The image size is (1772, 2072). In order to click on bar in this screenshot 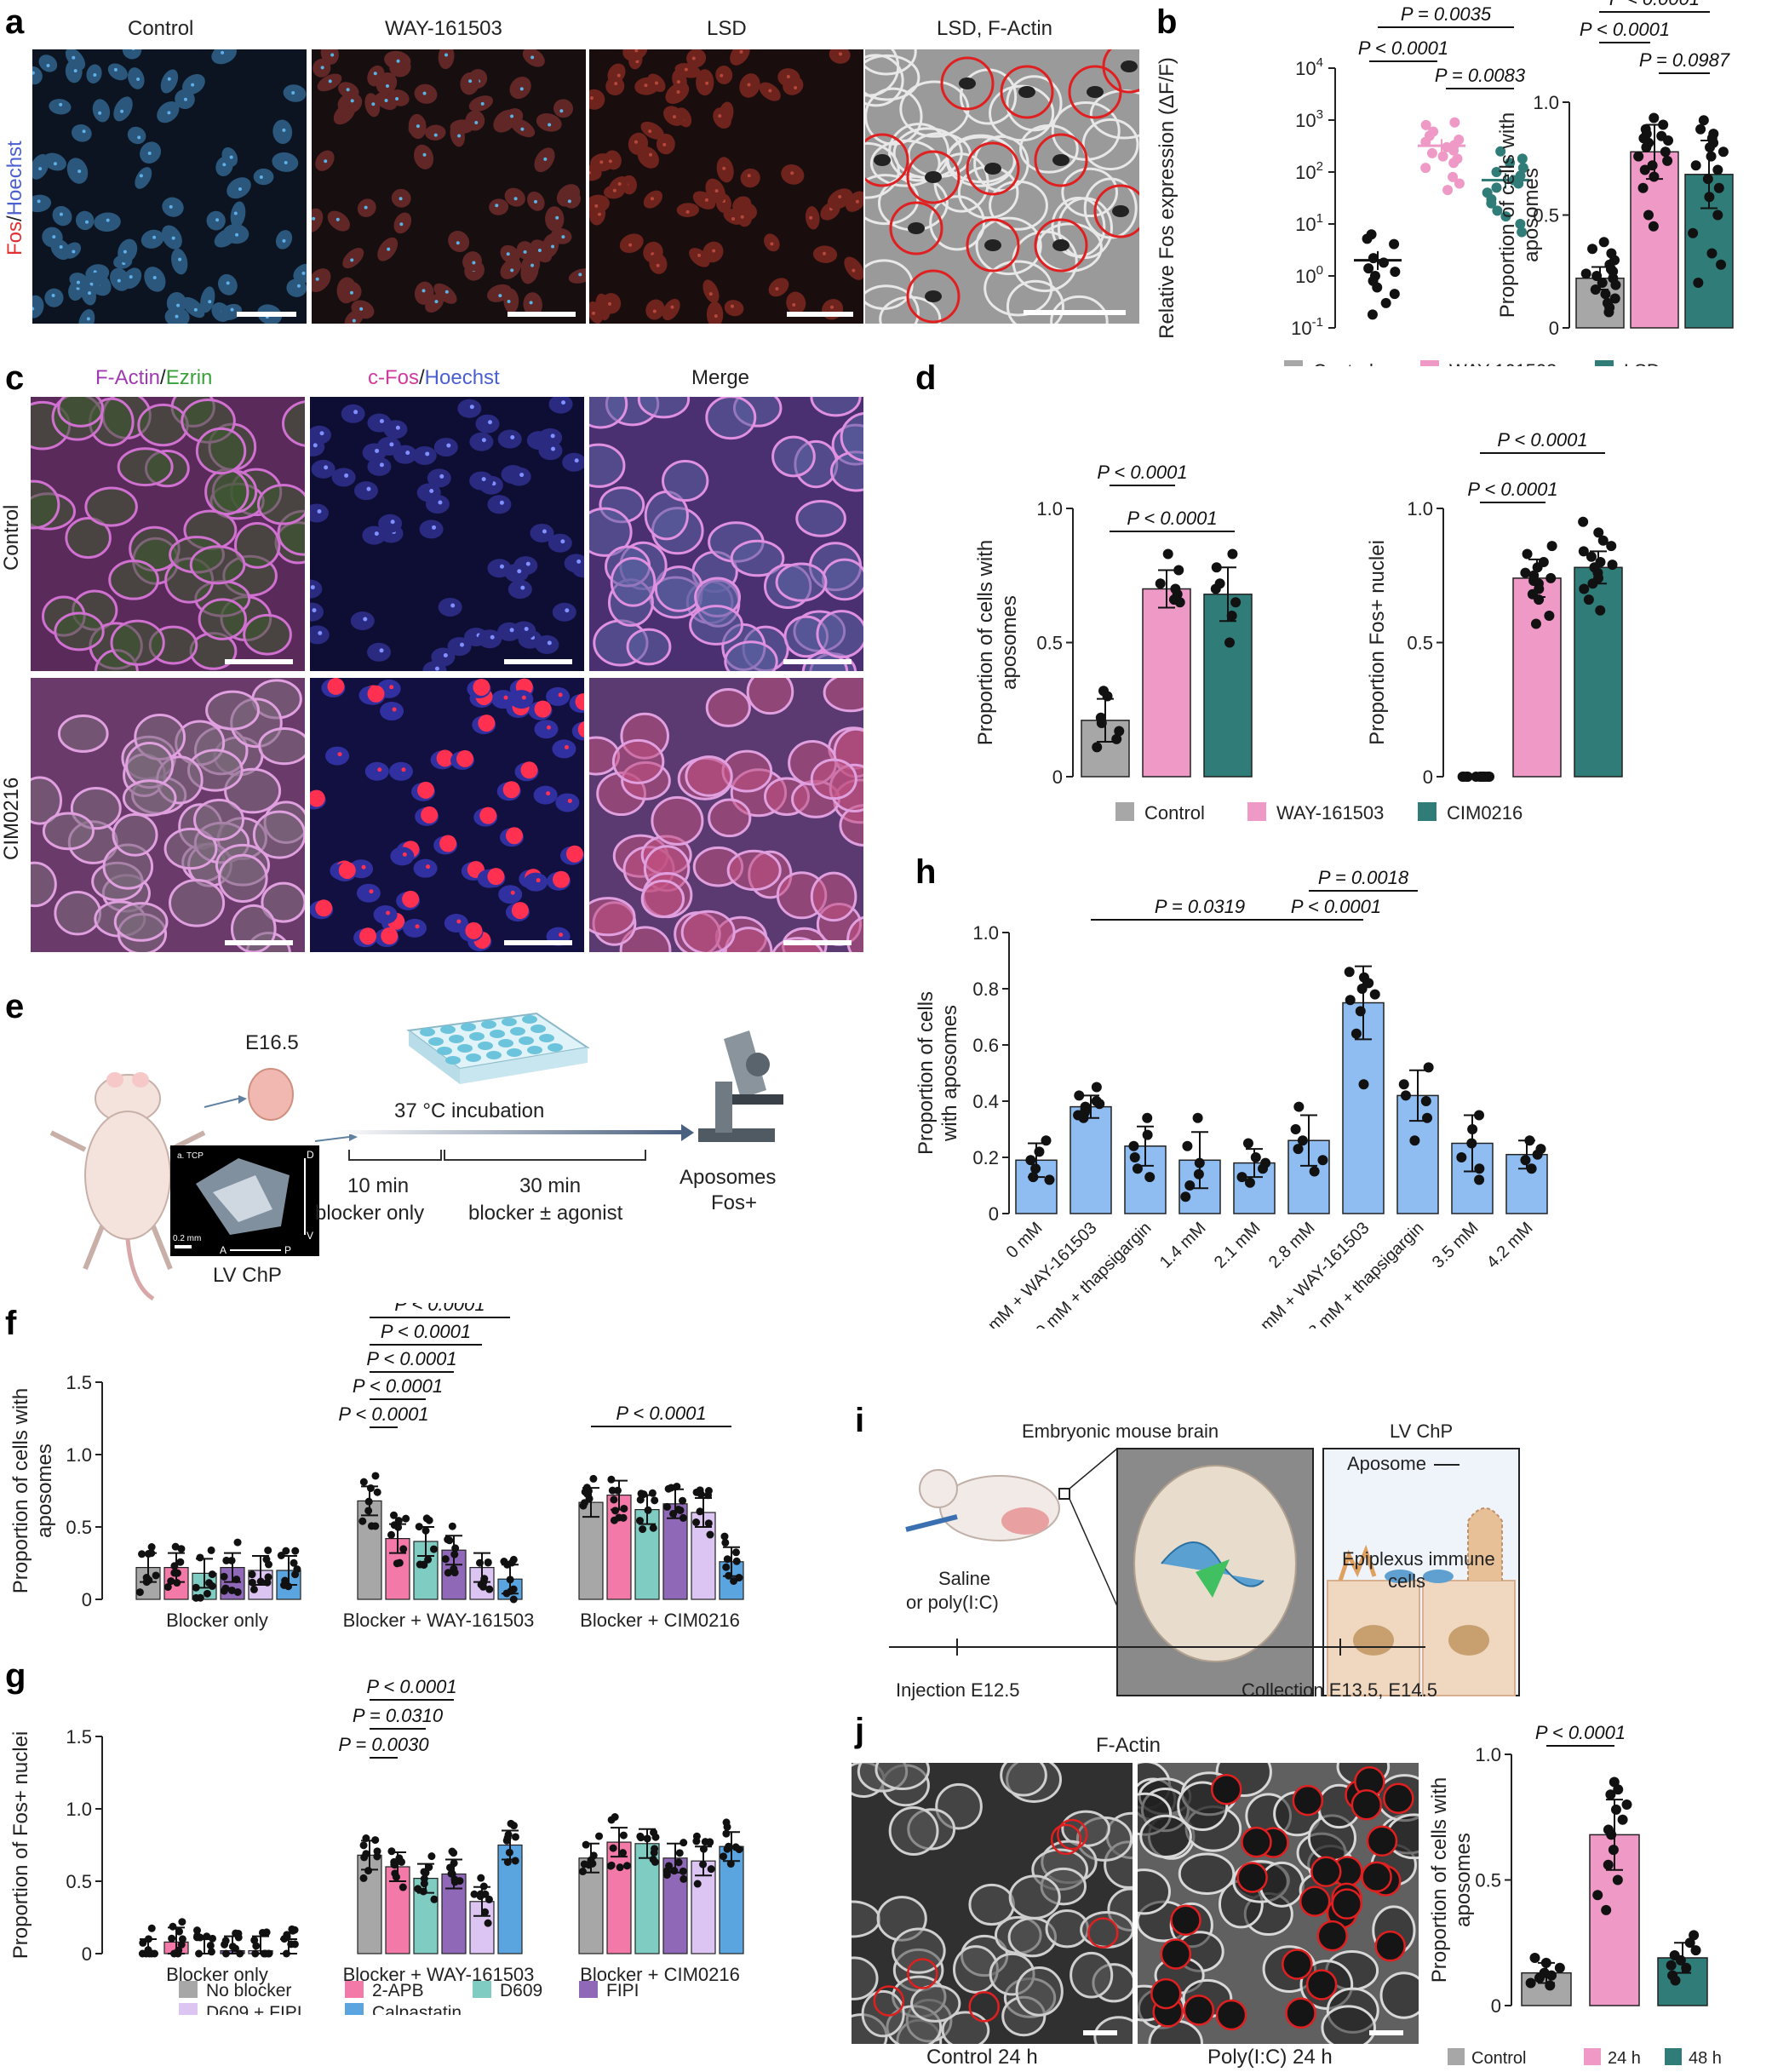, I will do `click(619, 1547)`.